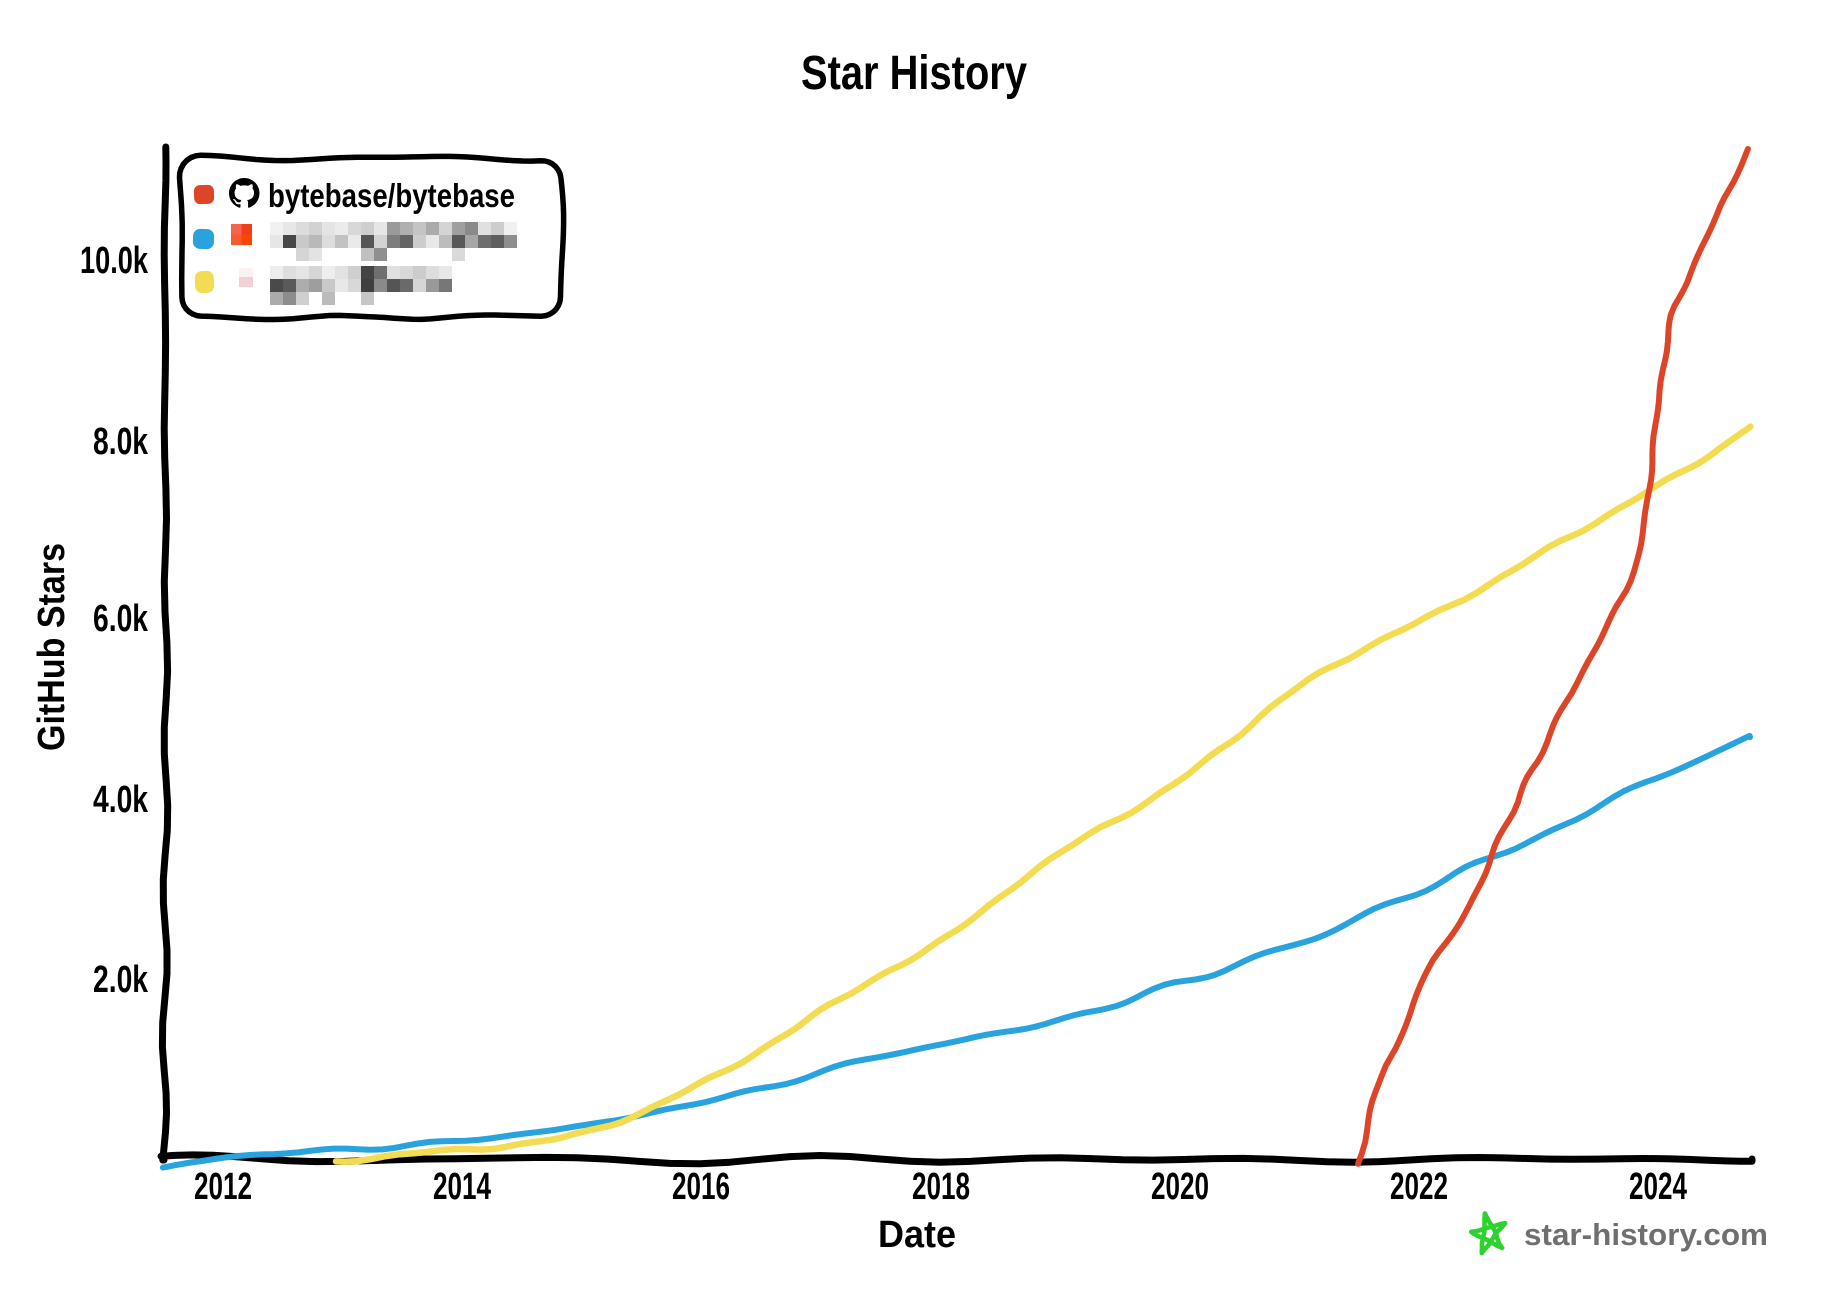 The width and height of the screenshot is (1832, 1313). I want to click on svg-text: 2016, so click(701, 1187).